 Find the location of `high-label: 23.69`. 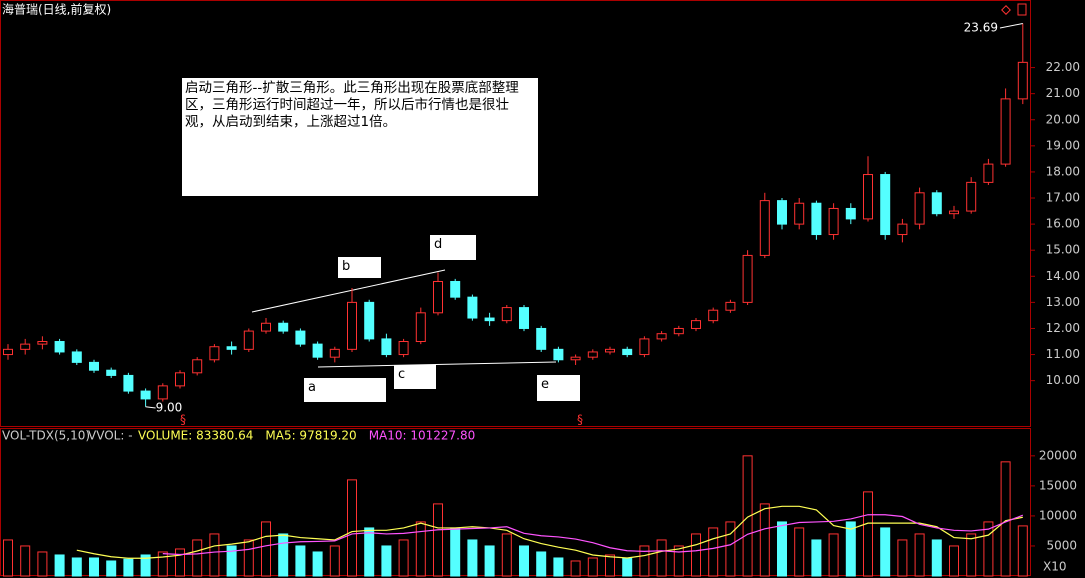

high-label: 23.69 is located at coordinates (981, 28).